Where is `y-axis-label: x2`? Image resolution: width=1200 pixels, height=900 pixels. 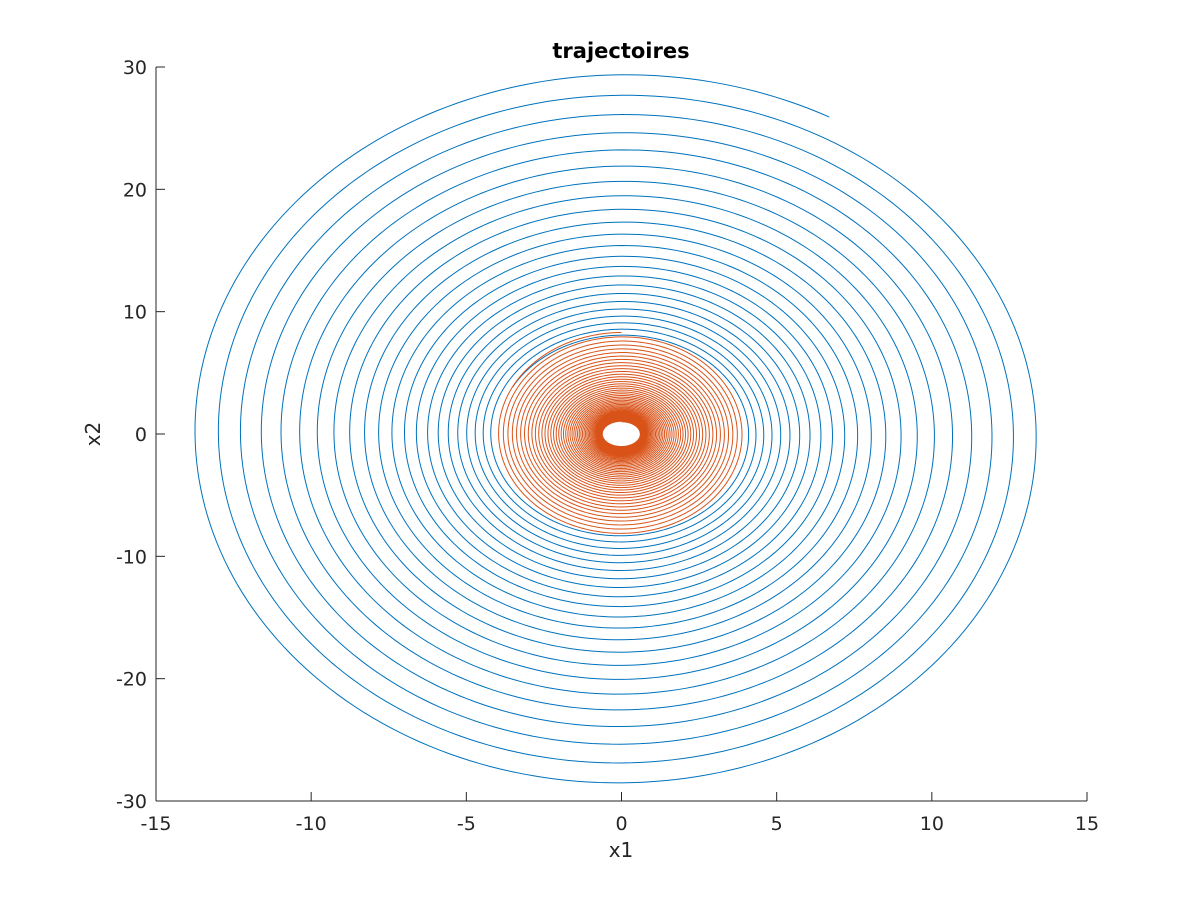
y-axis-label: x2 is located at coordinates (93, 434).